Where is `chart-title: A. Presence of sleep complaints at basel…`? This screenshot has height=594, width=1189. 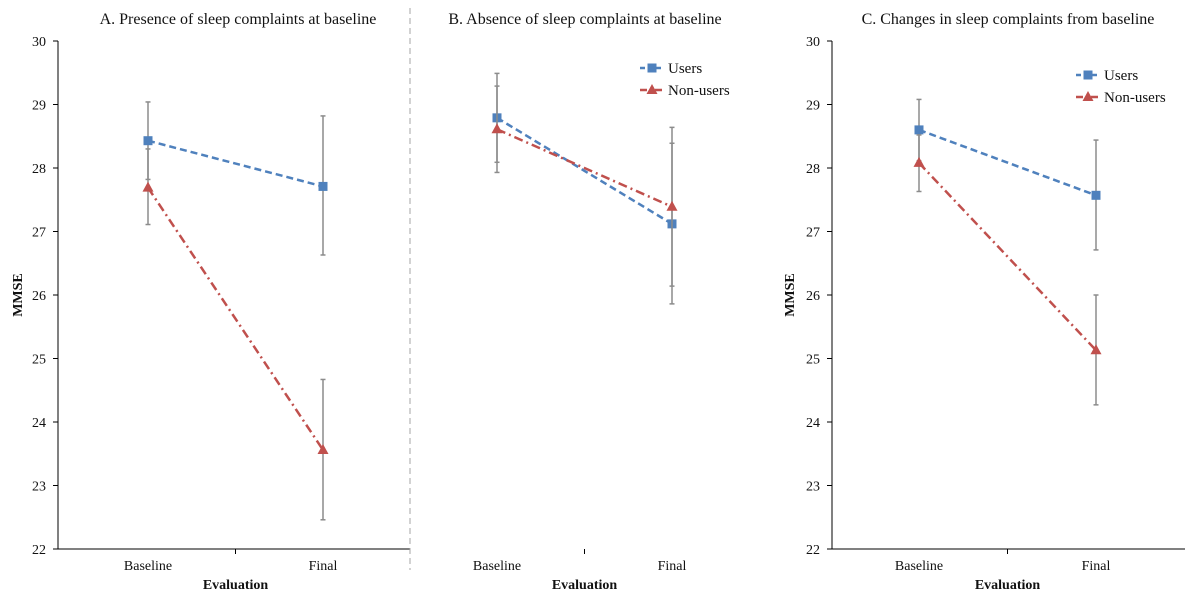 chart-title: A. Presence of sleep complaints at basel… is located at coordinates (238, 19).